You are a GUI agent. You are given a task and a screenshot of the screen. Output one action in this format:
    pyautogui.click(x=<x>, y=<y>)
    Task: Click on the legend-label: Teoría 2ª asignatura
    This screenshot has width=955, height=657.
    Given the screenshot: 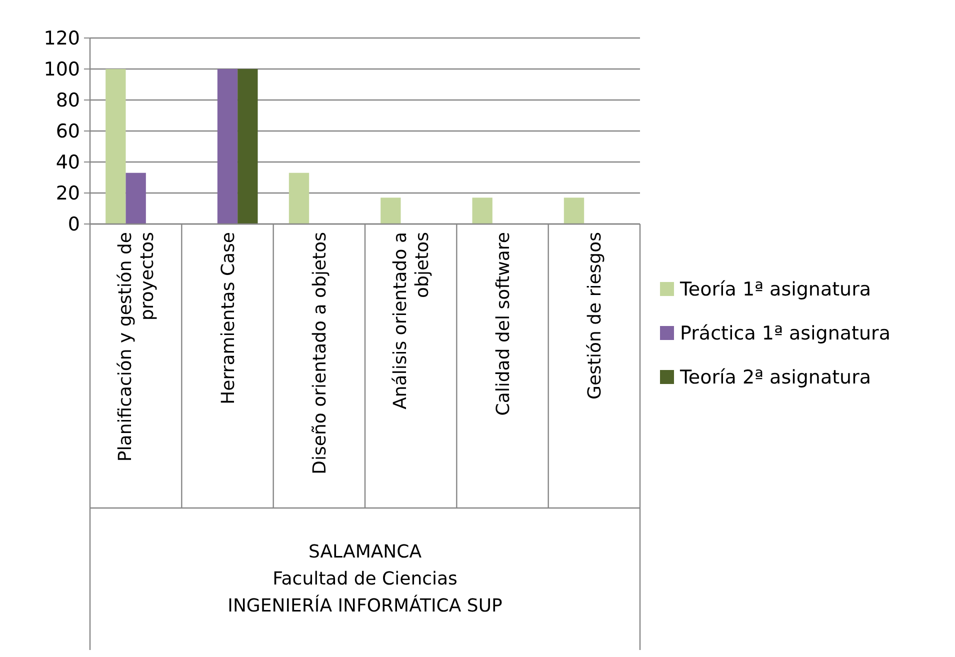 What is the action you would take?
    pyautogui.click(x=775, y=377)
    